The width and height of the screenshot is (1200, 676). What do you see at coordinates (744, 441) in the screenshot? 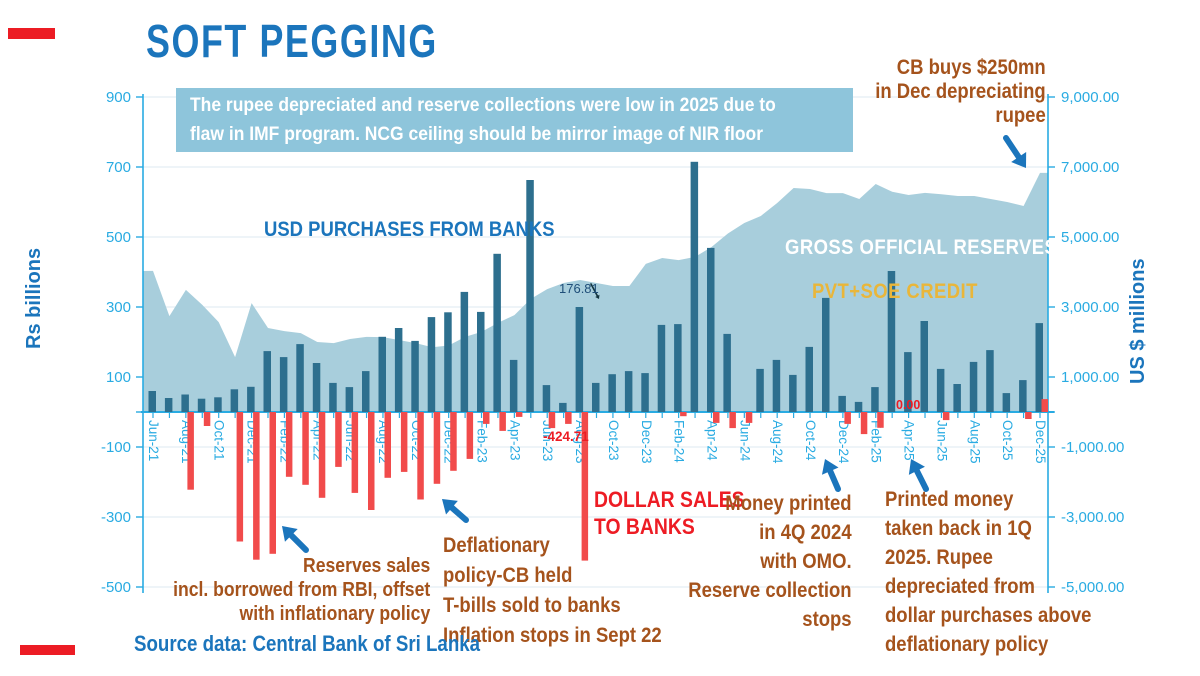
I see `svg-text: Jun-24` at bounding box center [744, 441].